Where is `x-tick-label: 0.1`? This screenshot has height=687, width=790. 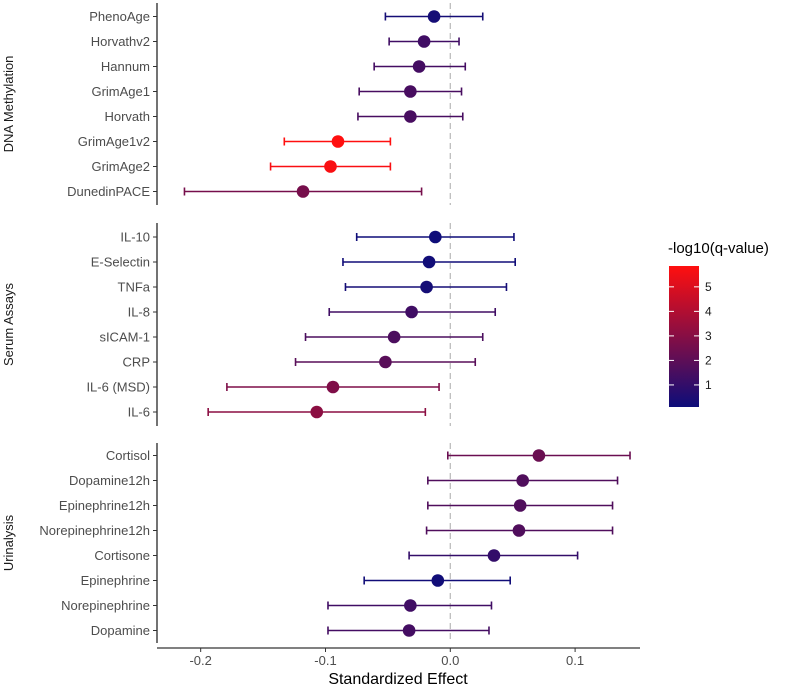
x-tick-label: 0.1 is located at coordinates (575, 660).